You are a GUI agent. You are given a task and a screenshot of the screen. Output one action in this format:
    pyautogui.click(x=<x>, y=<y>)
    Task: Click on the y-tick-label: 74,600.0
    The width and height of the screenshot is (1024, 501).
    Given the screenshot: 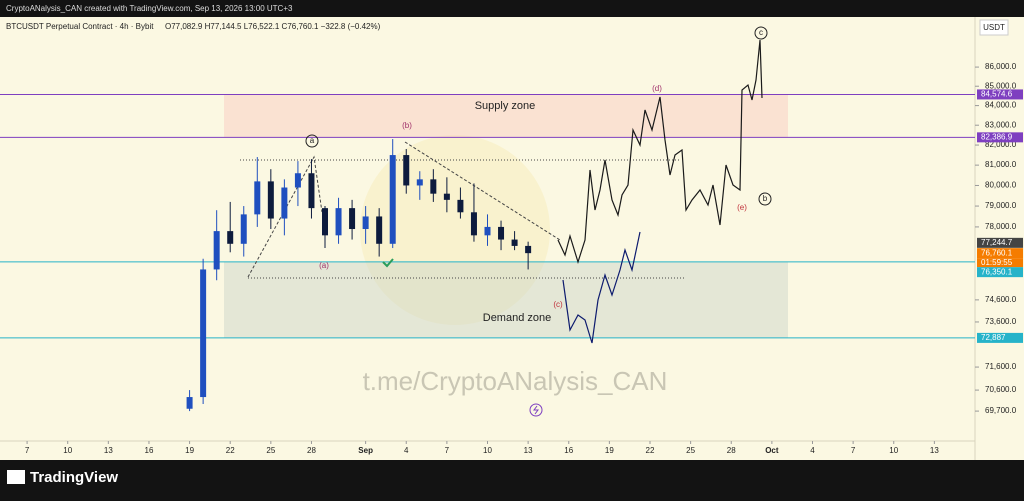 What is the action you would take?
    pyautogui.click(x=1001, y=299)
    